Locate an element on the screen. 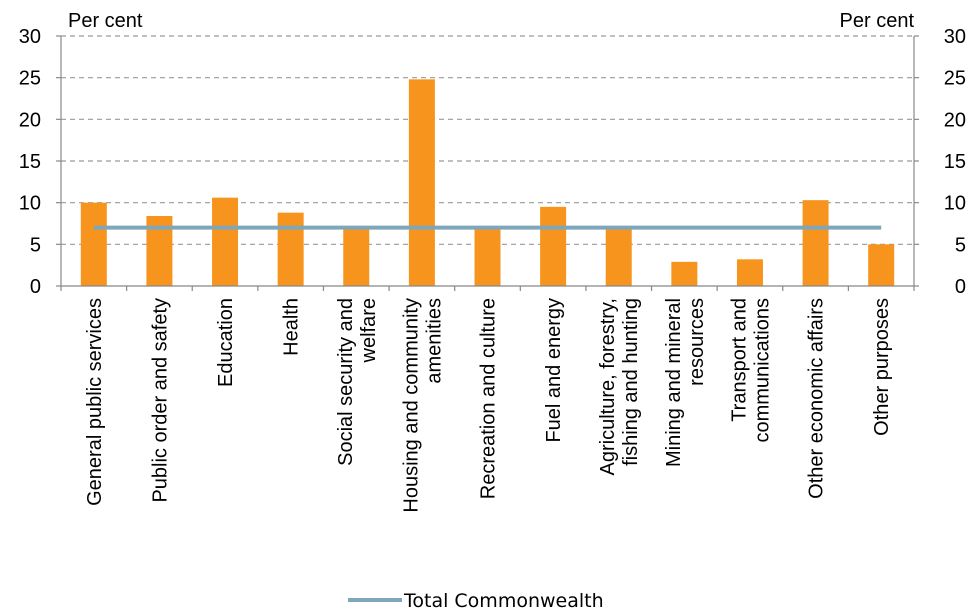 The height and width of the screenshot is (609, 968). category-label-line: Social security and is located at coordinates (346, 382).